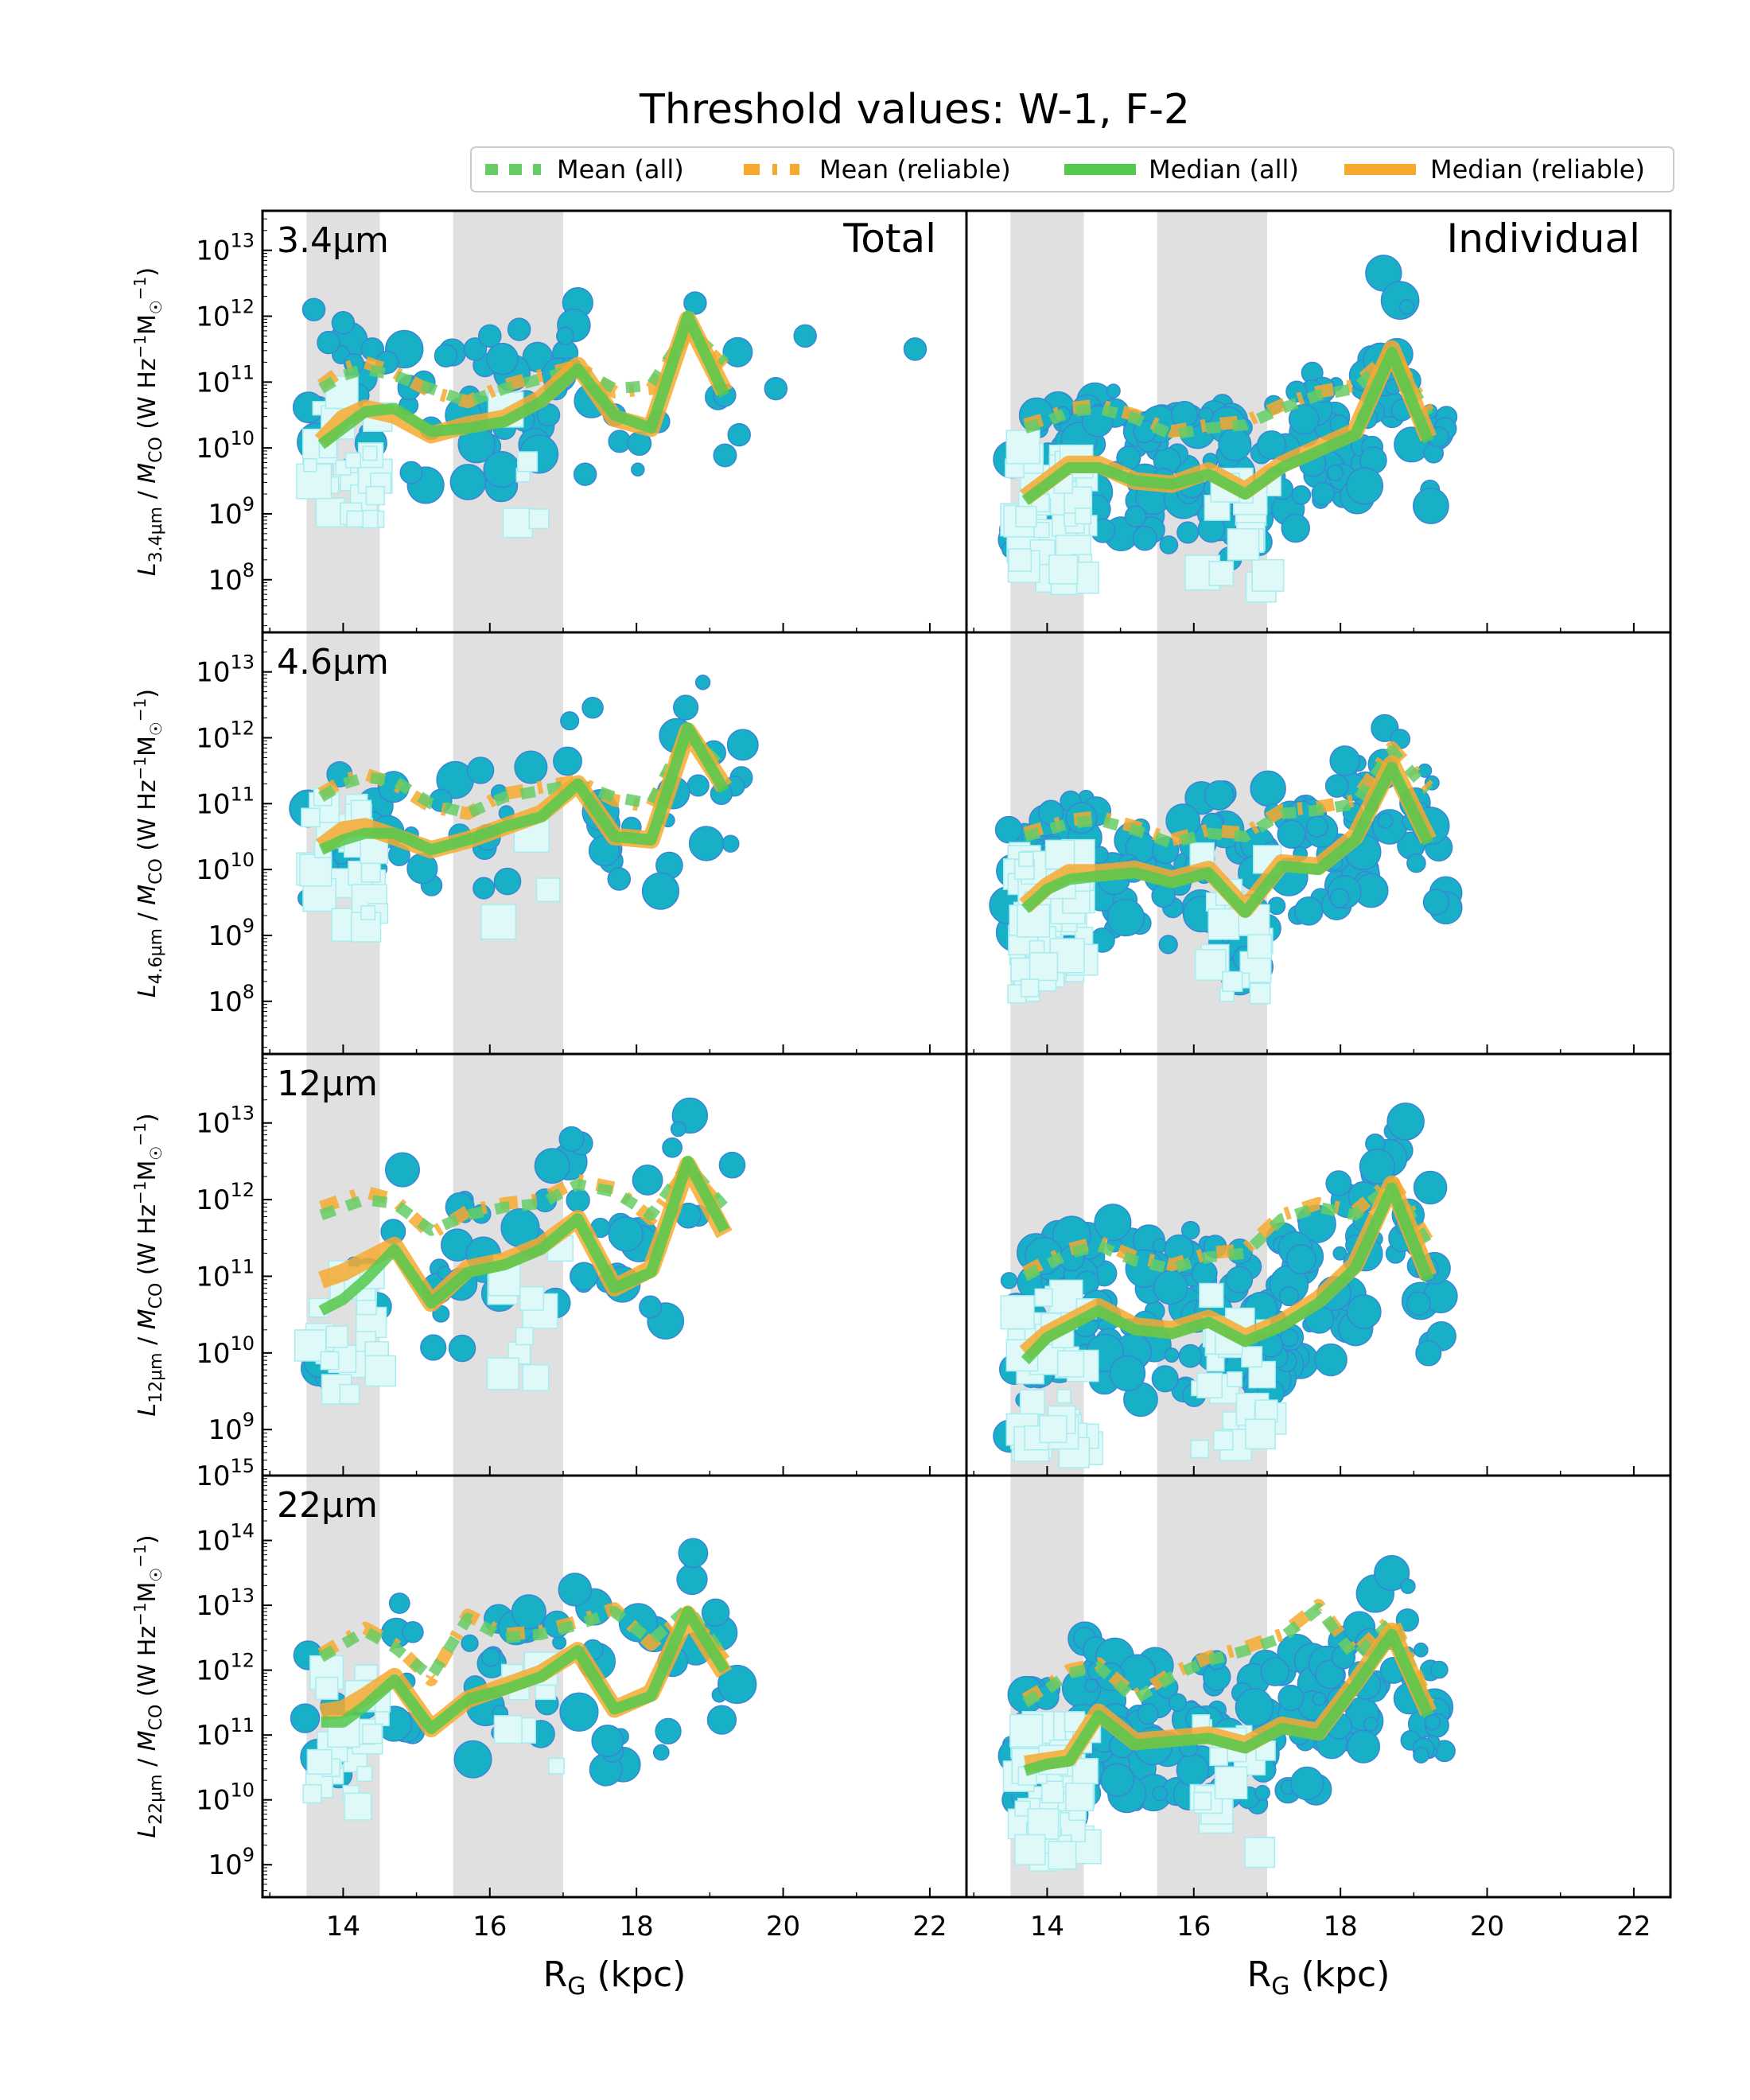 The height and width of the screenshot is (2100, 1750). Describe the element at coordinates (914, 110) in the screenshot. I see `figure-title: Threshold values: W-1, F-2` at that location.